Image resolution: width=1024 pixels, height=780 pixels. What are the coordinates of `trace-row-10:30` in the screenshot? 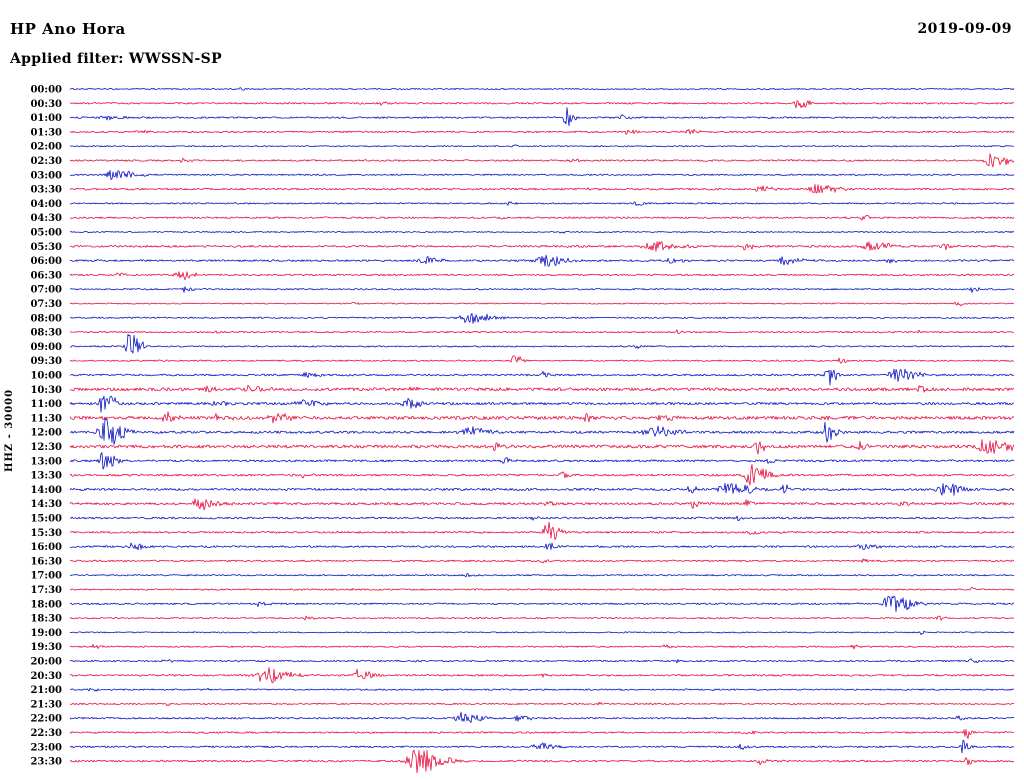 It's located at (542, 388).